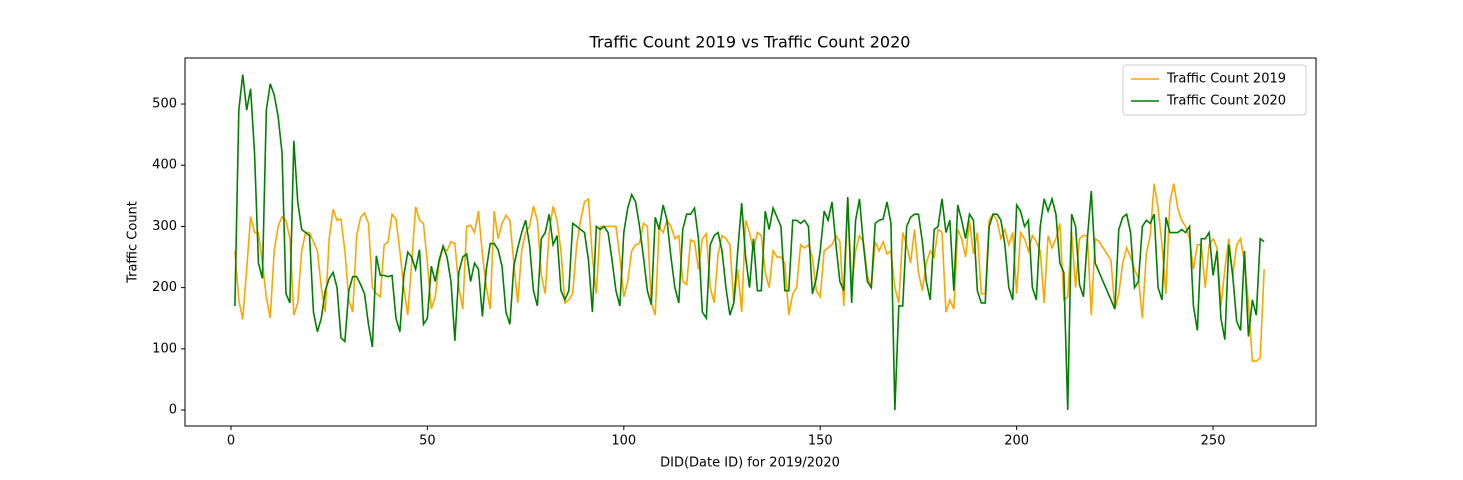  What do you see at coordinates (1226, 101) in the screenshot?
I see `legend-label: Traffic Count 2020` at bounding box center [1226, 101].